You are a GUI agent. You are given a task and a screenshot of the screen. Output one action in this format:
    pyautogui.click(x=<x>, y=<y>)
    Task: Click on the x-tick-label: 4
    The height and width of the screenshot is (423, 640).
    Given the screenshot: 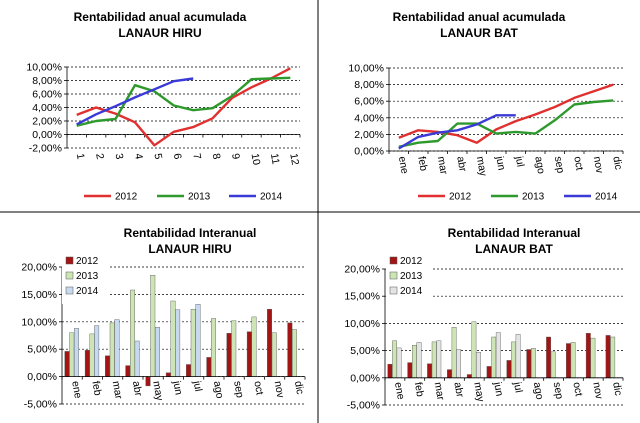 What is the action you would take?
    pyautogui.click(x=138, y=156)
    